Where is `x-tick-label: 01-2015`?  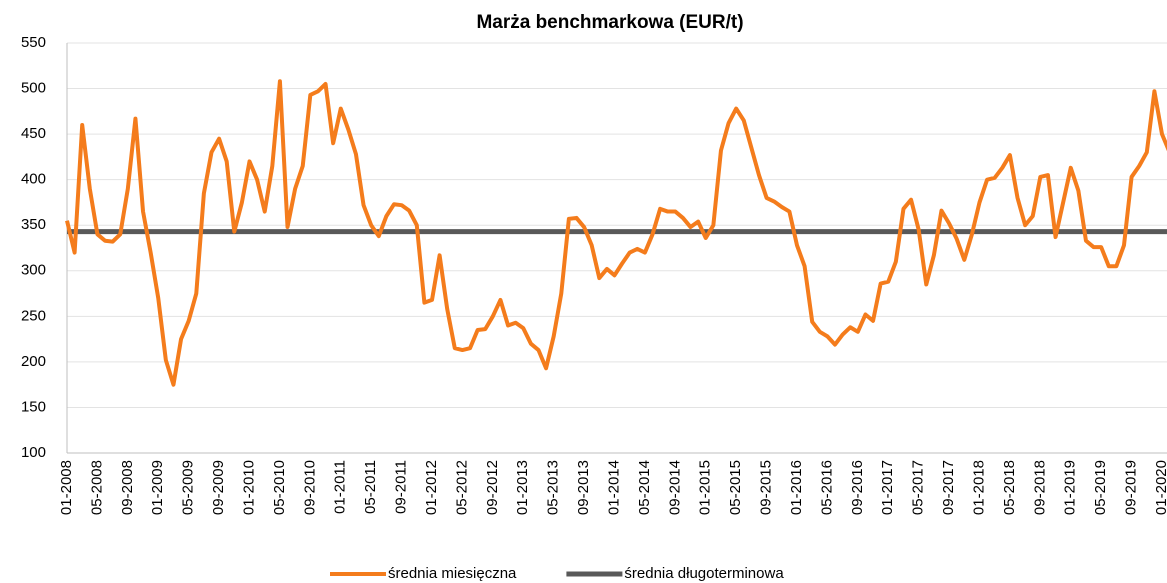
x-tick-label: 01-2015 is located at coordinates (705, 487).